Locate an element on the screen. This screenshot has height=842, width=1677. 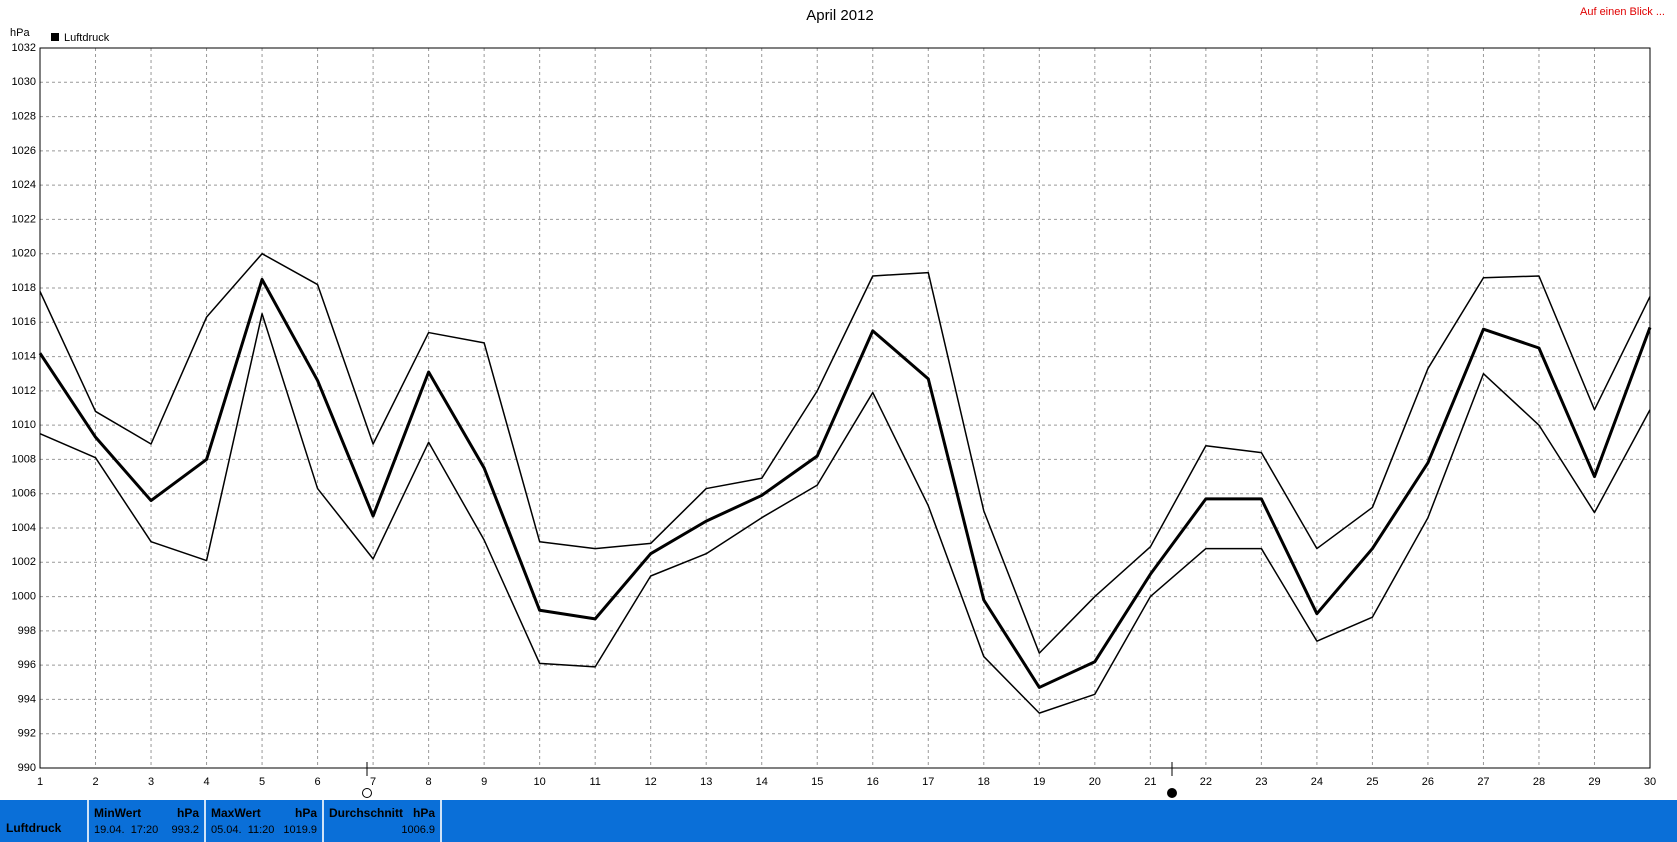
stats-title: MinWert is located at coordinates (117, 813).